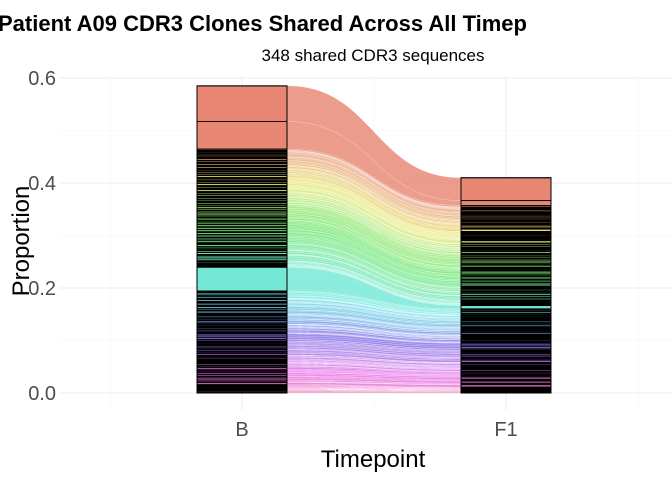 The height and width of the screenshot is (480, 672). I want to click on y-axis-ticks: 0.0 0.2 0.4 0.6, so click(42, 236).